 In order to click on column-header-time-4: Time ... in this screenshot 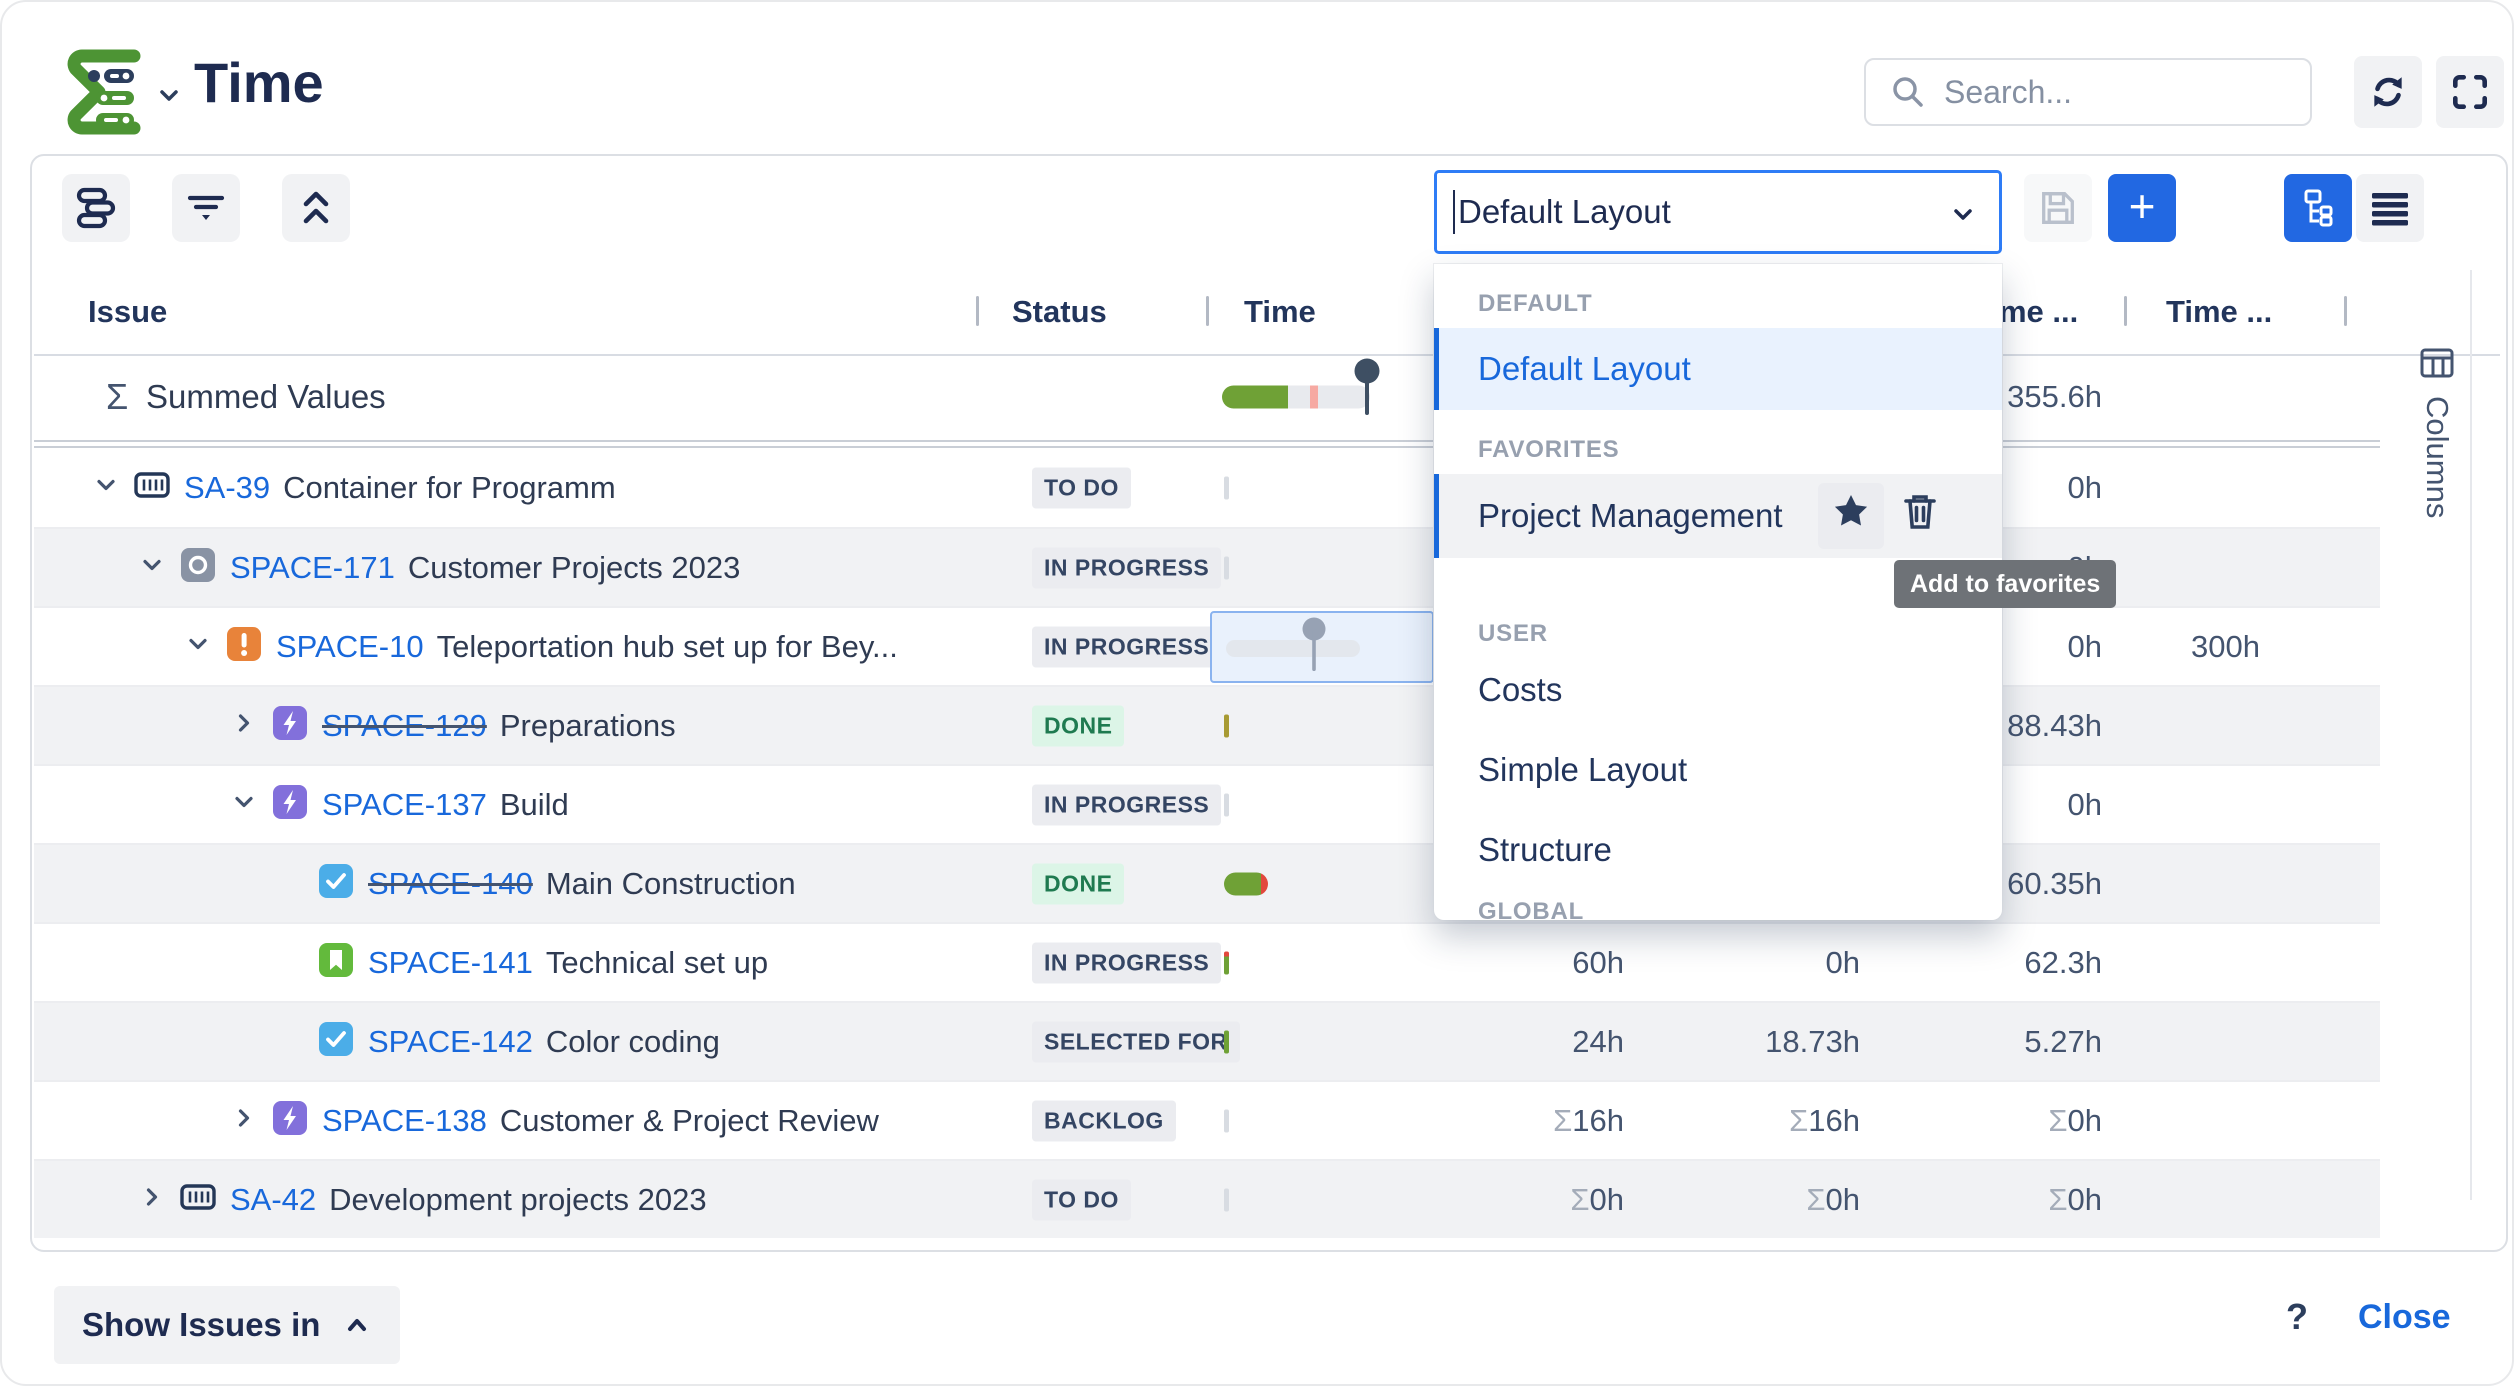, I will do `click(2219, 311)`.